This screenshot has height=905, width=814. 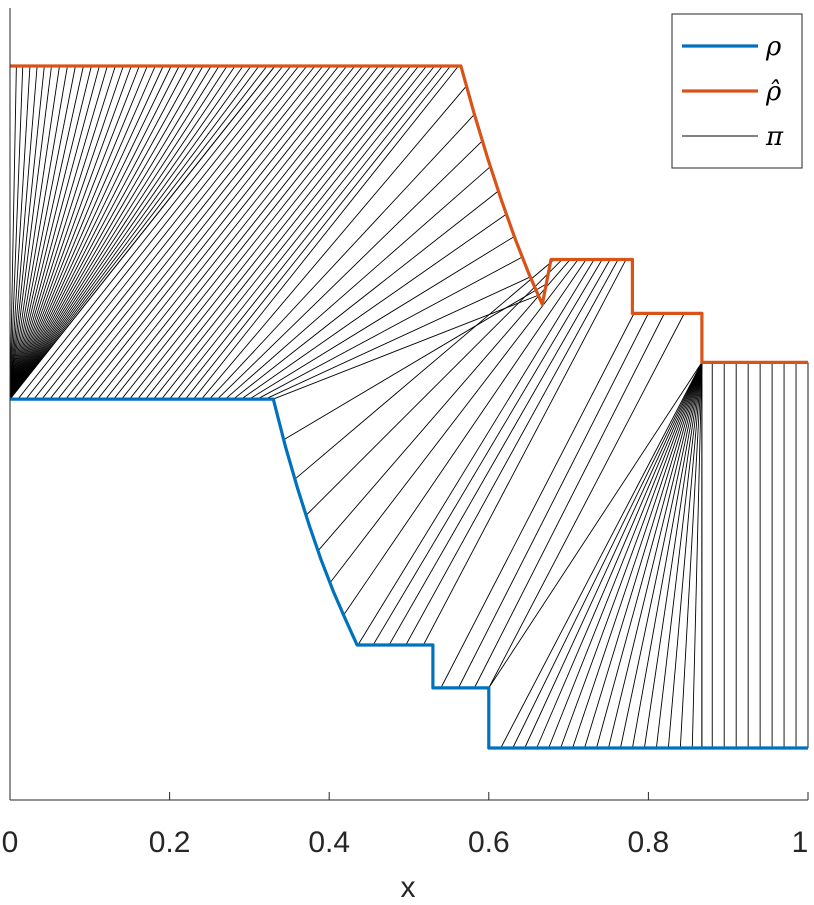 What do you see at coordinates (774, 137) in the screenshot?
I see `legend-label-pi: π` at bounding box center [774, 137].